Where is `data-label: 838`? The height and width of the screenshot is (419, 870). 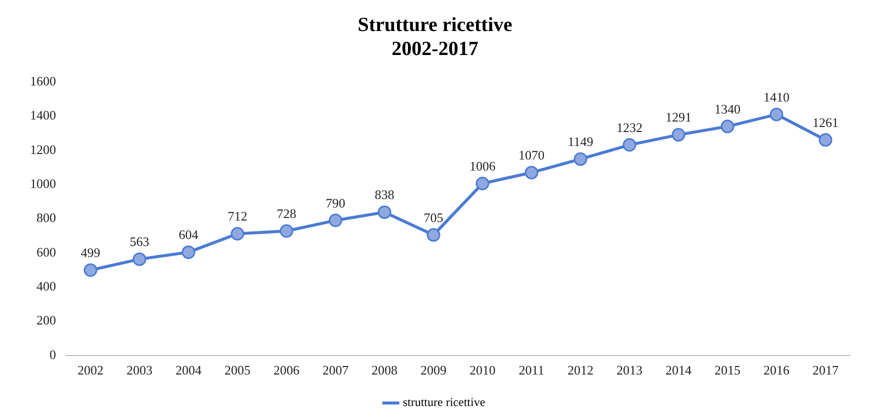 data-label: 838 is located at coordinates (384, 194).